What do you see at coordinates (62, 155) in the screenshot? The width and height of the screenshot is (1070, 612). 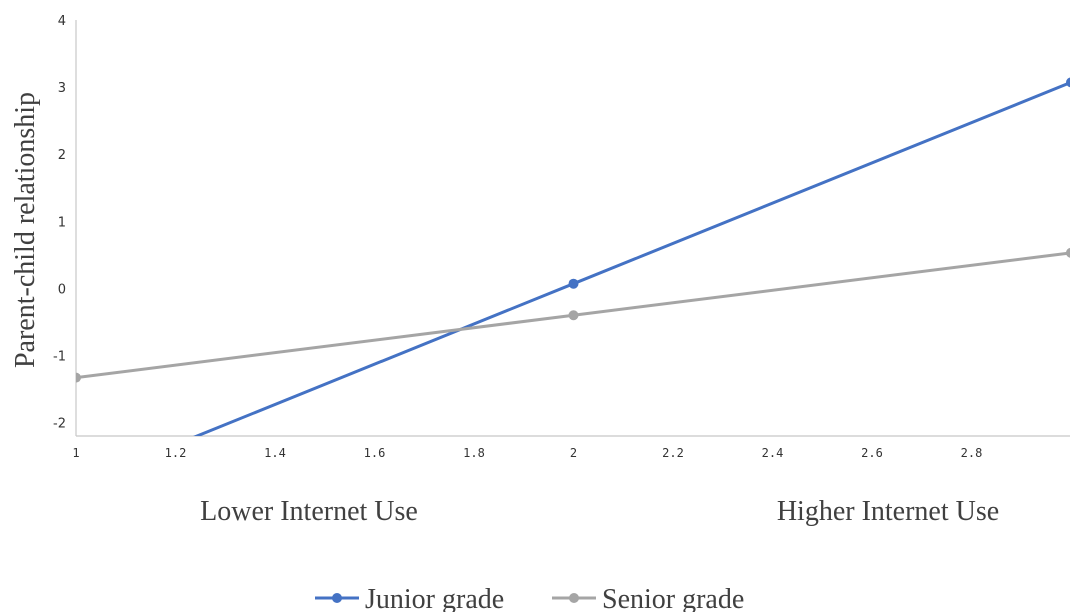 I see `y-tick-label: 2` at bounding box center [62, 155].